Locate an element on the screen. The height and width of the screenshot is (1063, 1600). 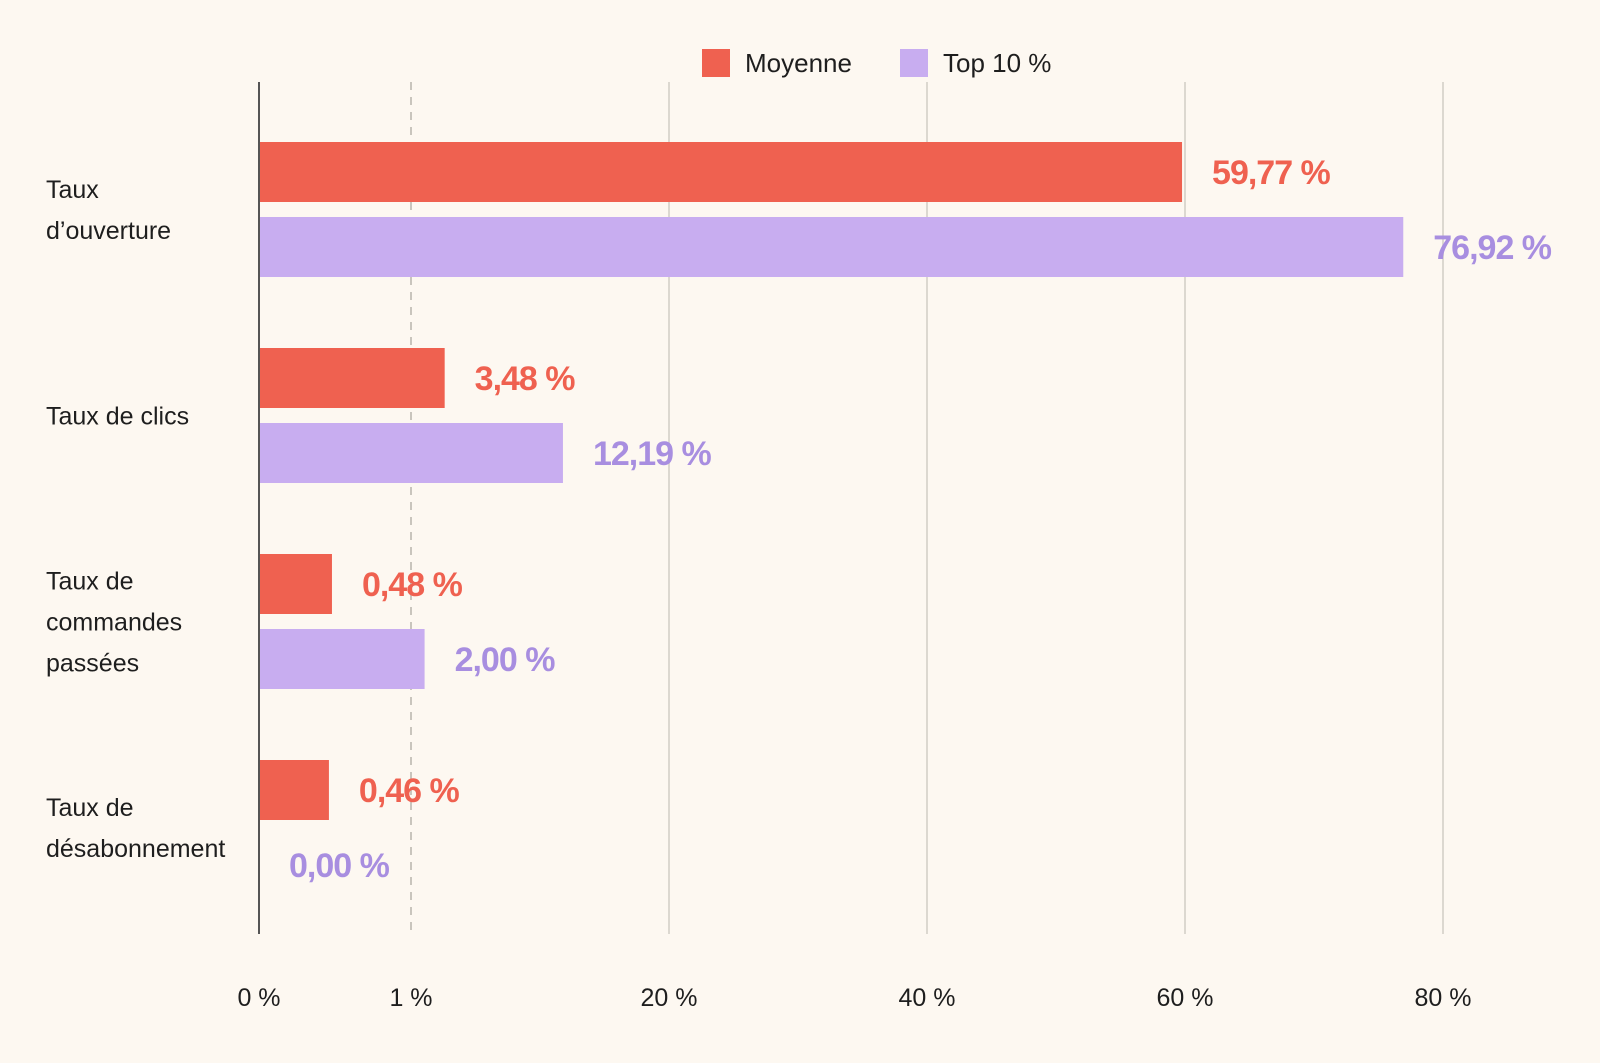
legend-label-top10: Top 10 % is located at coordinates (997, 63).